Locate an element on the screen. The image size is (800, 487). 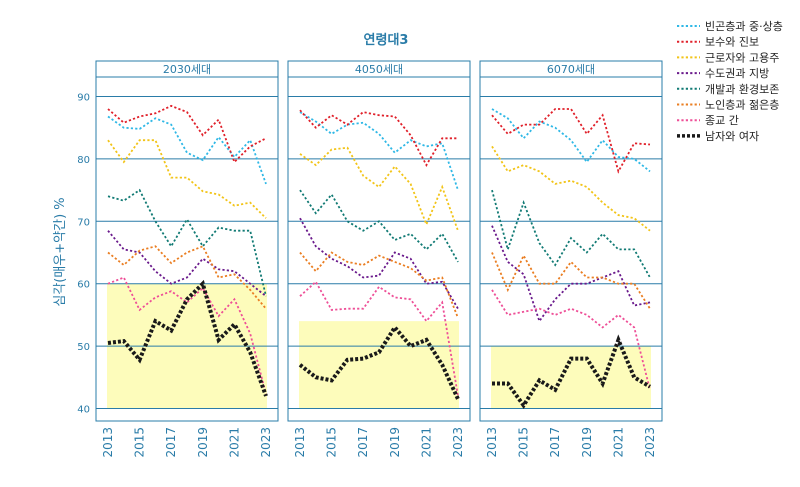
legend-item-label: 개발과 환경보존 is located at coordinates (742, 89).